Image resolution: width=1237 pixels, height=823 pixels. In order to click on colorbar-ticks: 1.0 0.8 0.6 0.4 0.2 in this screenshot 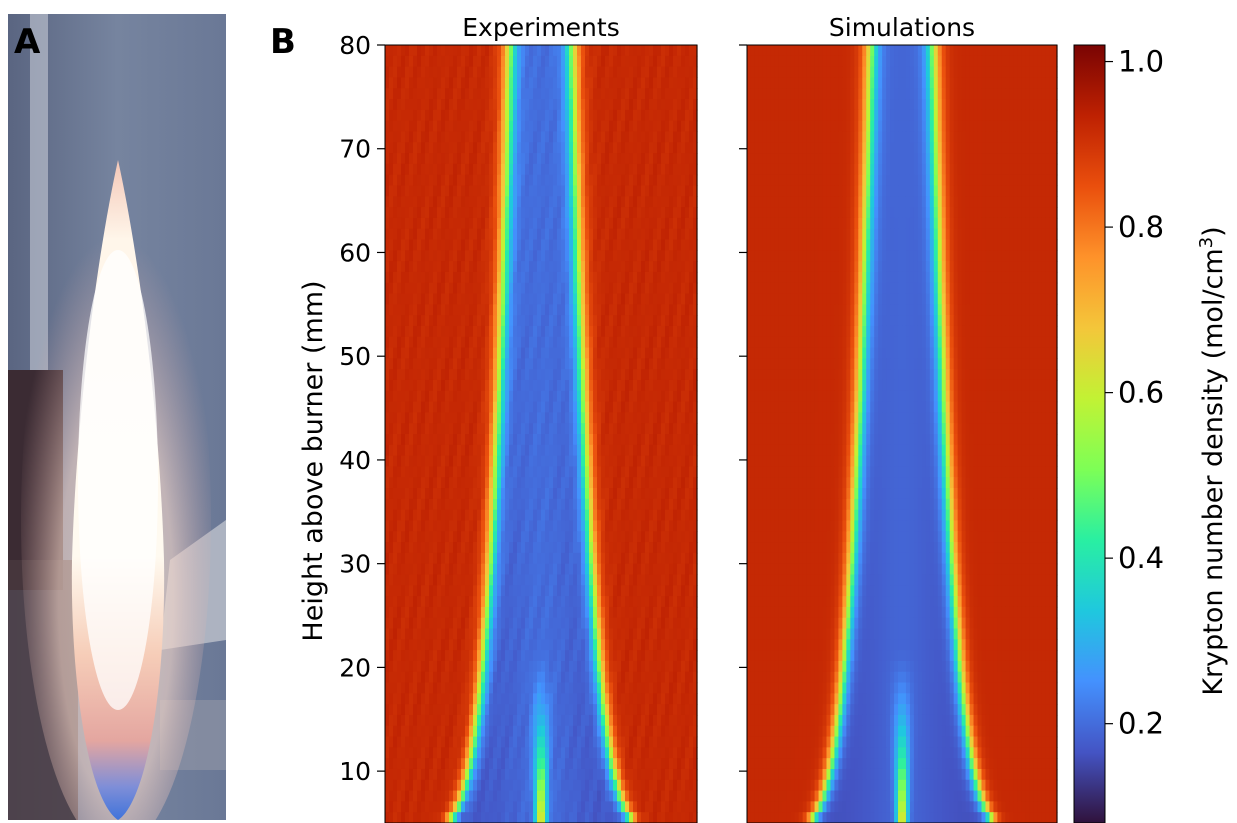, I will do `click(1134, 393)`.